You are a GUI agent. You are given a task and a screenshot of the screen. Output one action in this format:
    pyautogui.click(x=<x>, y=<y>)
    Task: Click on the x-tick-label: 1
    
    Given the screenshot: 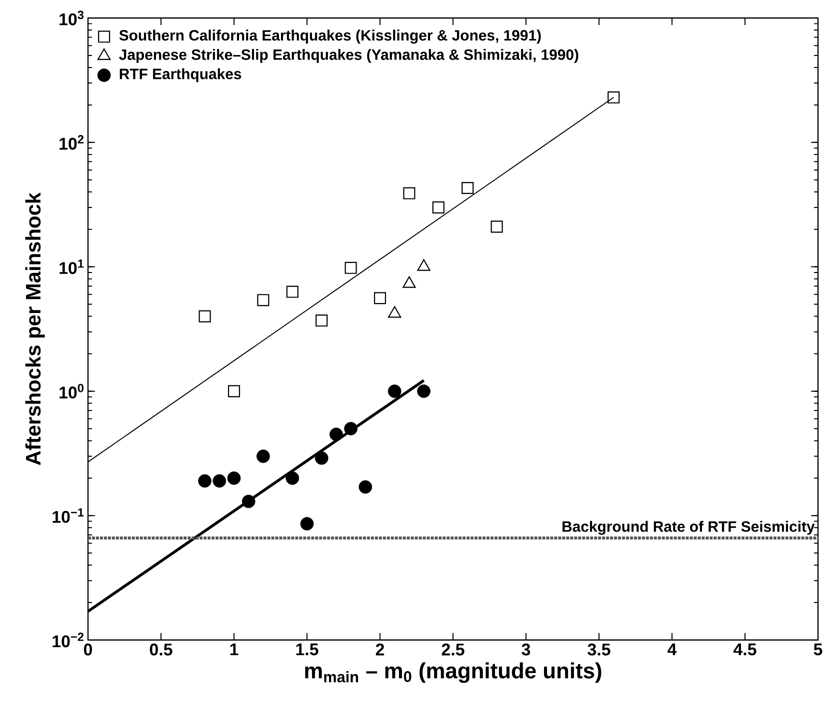 What is the action you would take?
    pyautogui.click(x=234, y=650)
    